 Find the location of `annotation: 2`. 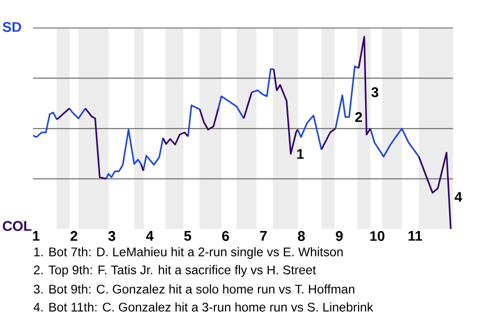

annotation: 2 is located at coordinates (358, 117).